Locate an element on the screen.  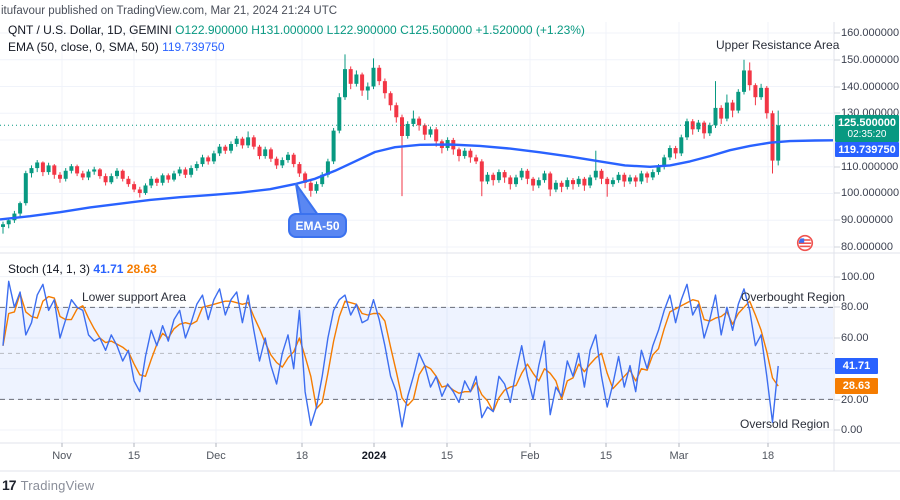
oversold-region-label: Oversold Region is located at coordinates (785, 424).